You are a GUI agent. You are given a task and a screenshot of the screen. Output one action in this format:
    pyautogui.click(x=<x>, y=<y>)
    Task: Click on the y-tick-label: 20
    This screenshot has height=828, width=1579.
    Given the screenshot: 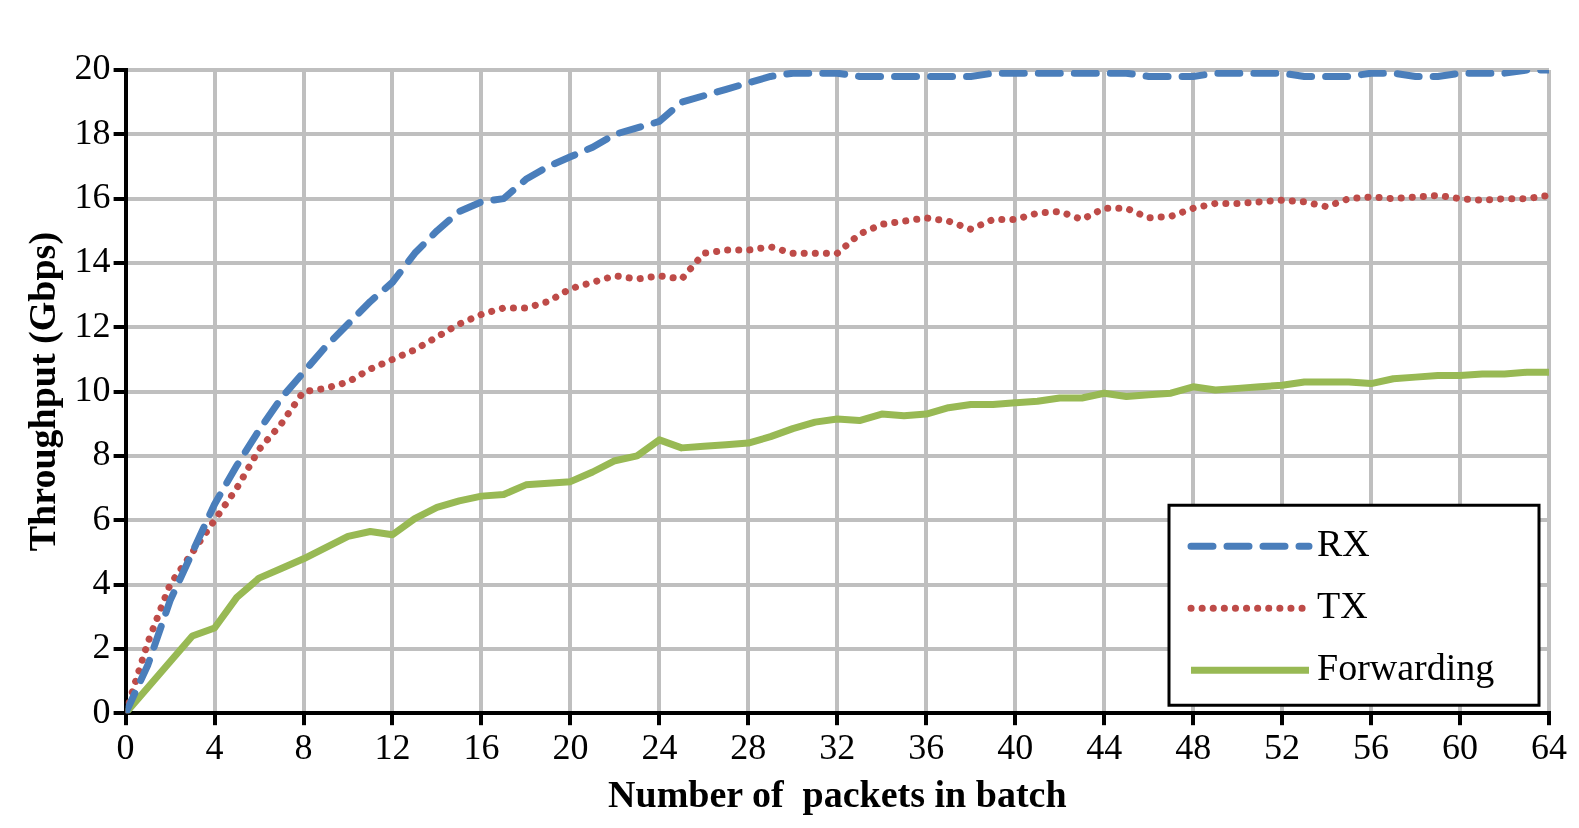 What is the action you would take?
    pyautogui.click(x=92, y=67)
    